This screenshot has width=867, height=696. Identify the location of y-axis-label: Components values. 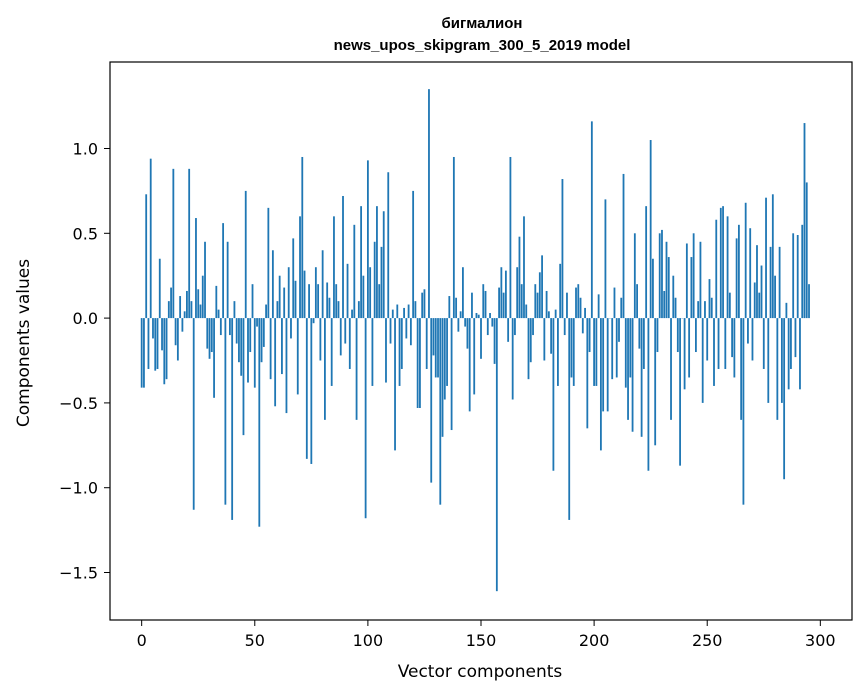
(24, 343).